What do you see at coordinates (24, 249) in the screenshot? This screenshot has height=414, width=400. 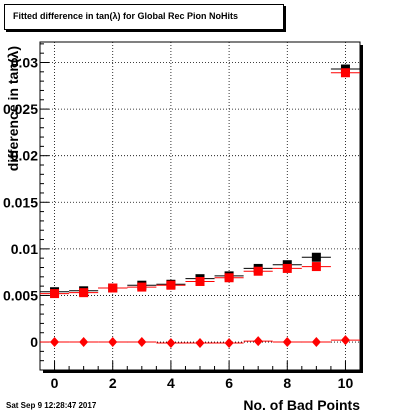 I see `y-tick-label: 0.01` at bounding box center [24, 249].